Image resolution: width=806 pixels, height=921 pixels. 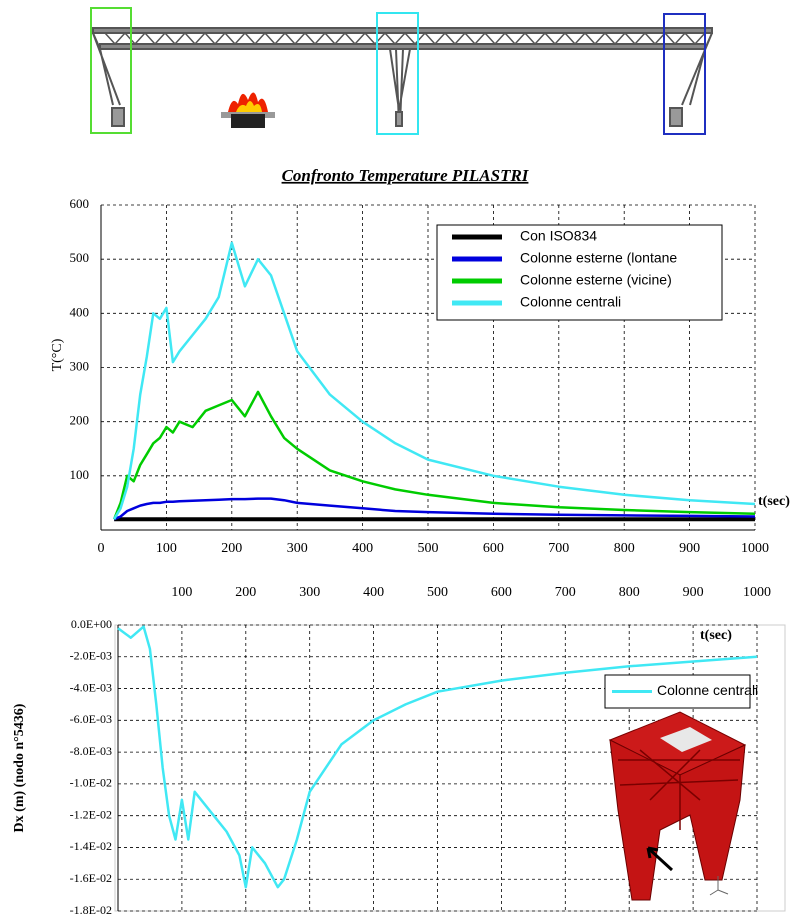 What do you see at coordinates (402, 46) in the screenshot?
I see `bottom-chord` at bounding box center [402, 46].